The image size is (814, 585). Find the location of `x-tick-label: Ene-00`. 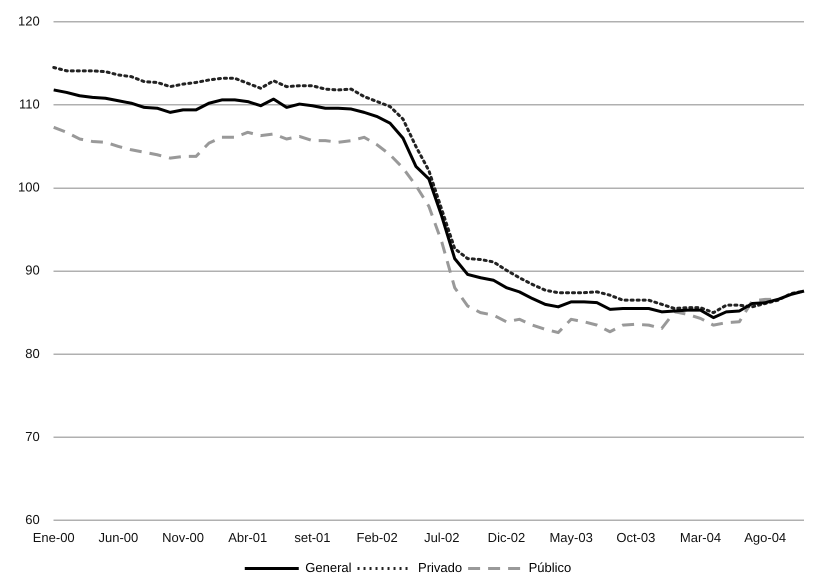

x-tick-label: Ene-00 is located at coordinates (53, 537).